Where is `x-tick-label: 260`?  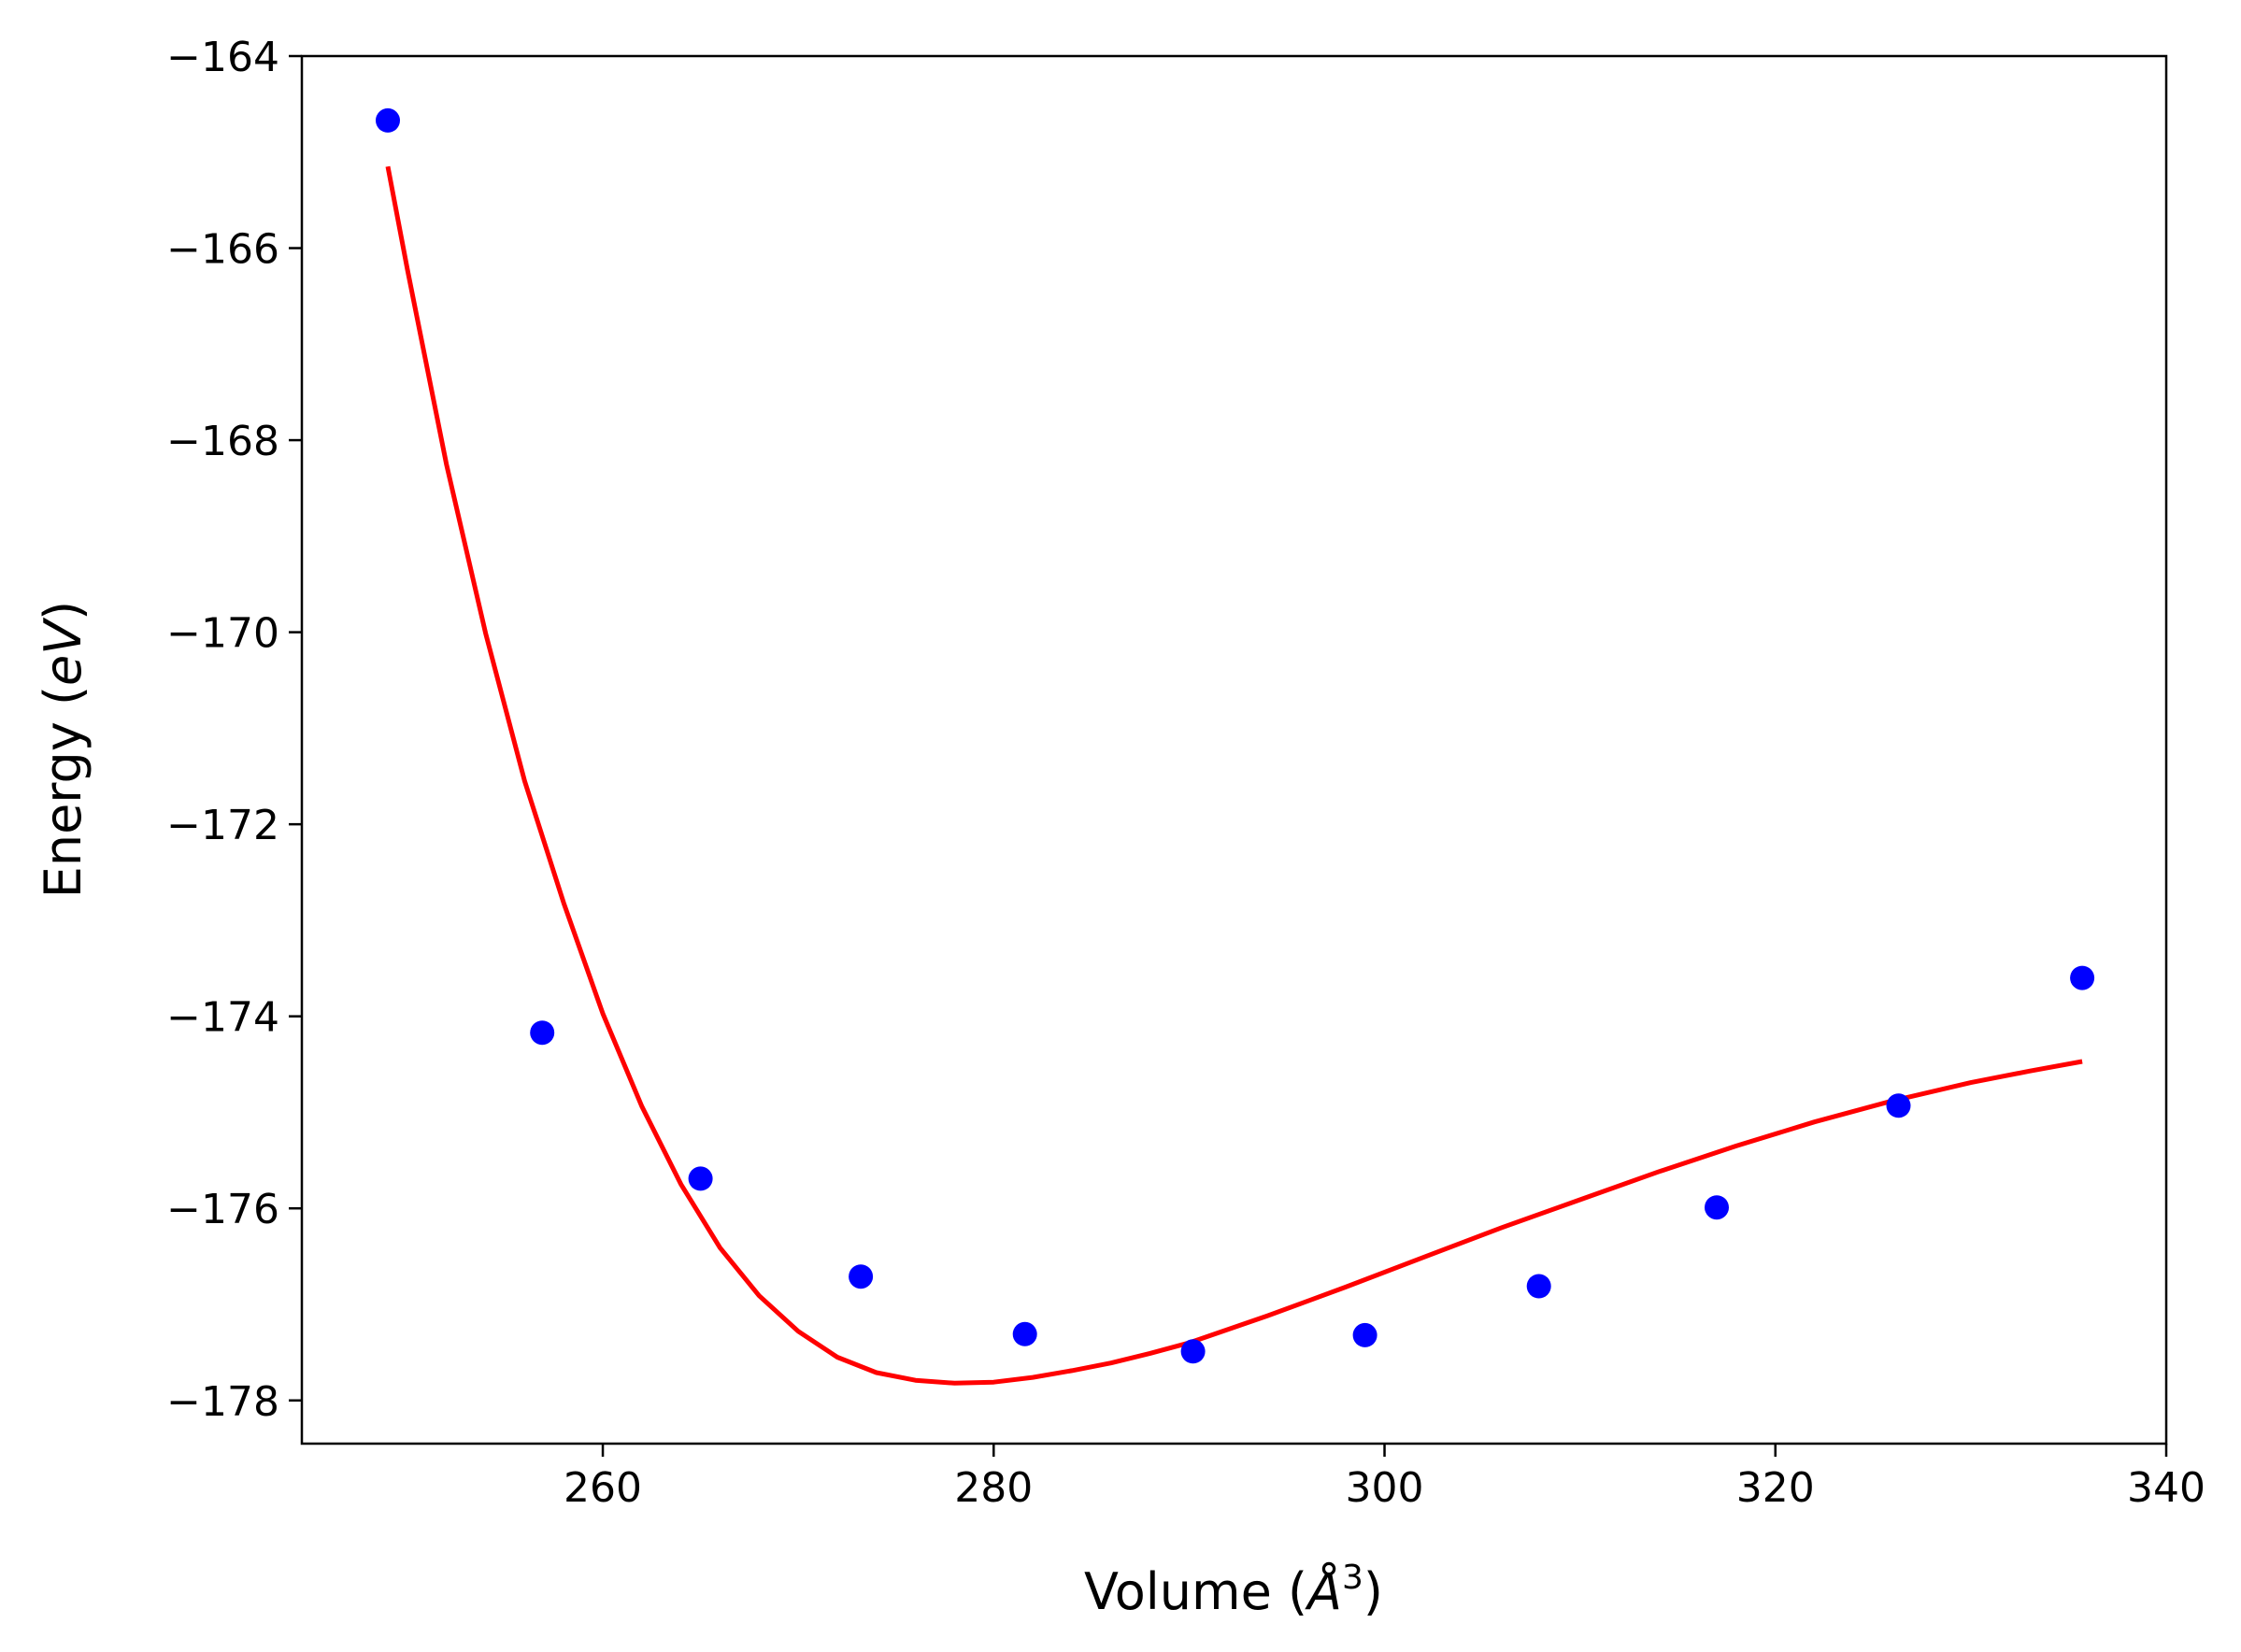 x-tick-label: 260 is located at coordinates (603, 1488).